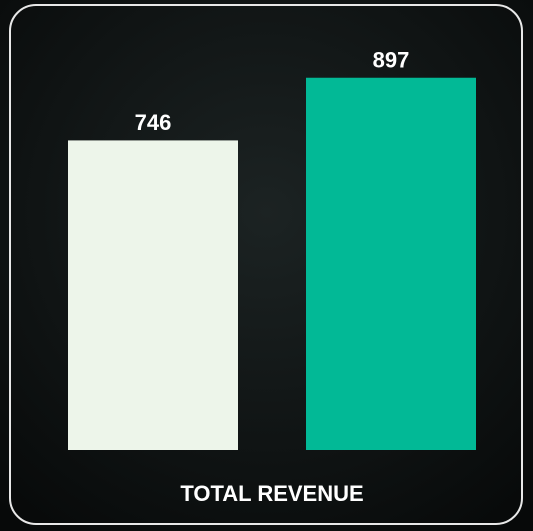 Image resolution: width=533 pixels, height=531 pixels. What do you see at coordinates (271, 493) in the screenshot?
I see `chart-title: TOTAL REVENUE` at bounding box center [271, 493].